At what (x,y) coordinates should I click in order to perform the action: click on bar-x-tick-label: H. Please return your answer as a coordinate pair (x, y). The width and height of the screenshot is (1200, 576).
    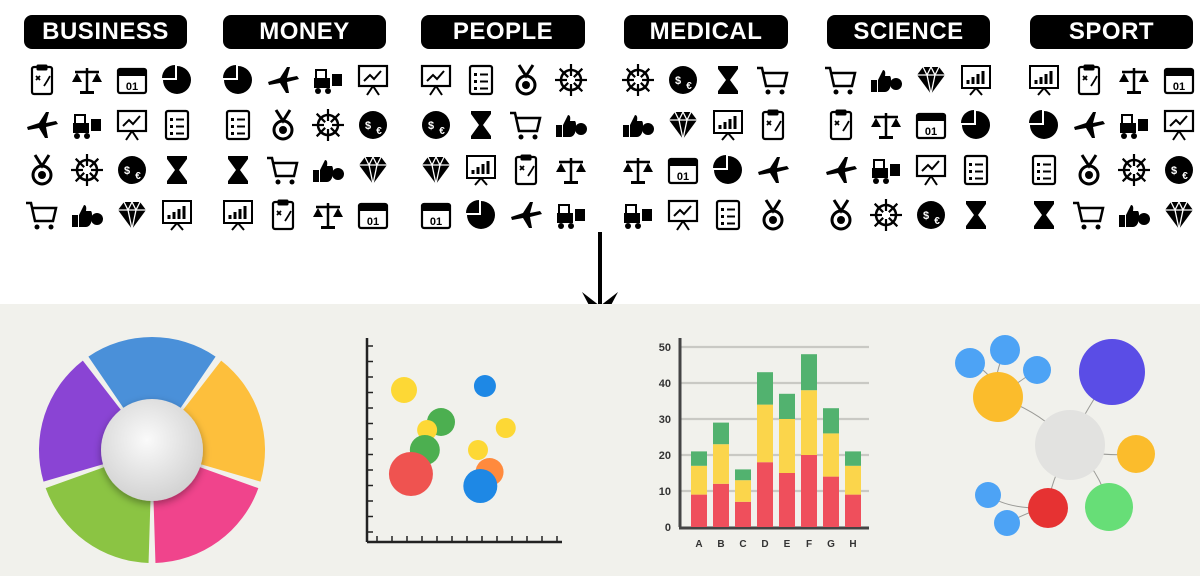
    Looking at the image, I should click on (852, 544).